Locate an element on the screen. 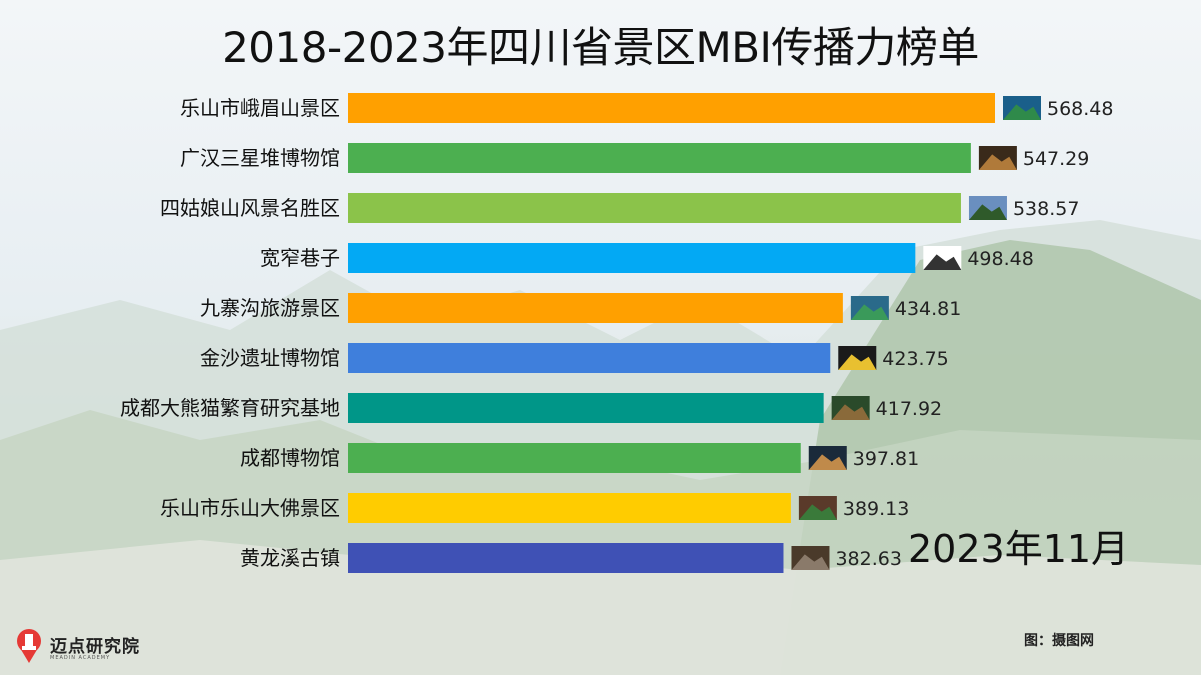 The height and width of the screenshot is (675, 1201). bar-group: 金沙遗址博物馆 423.75 is located at coordinates (574, 358).